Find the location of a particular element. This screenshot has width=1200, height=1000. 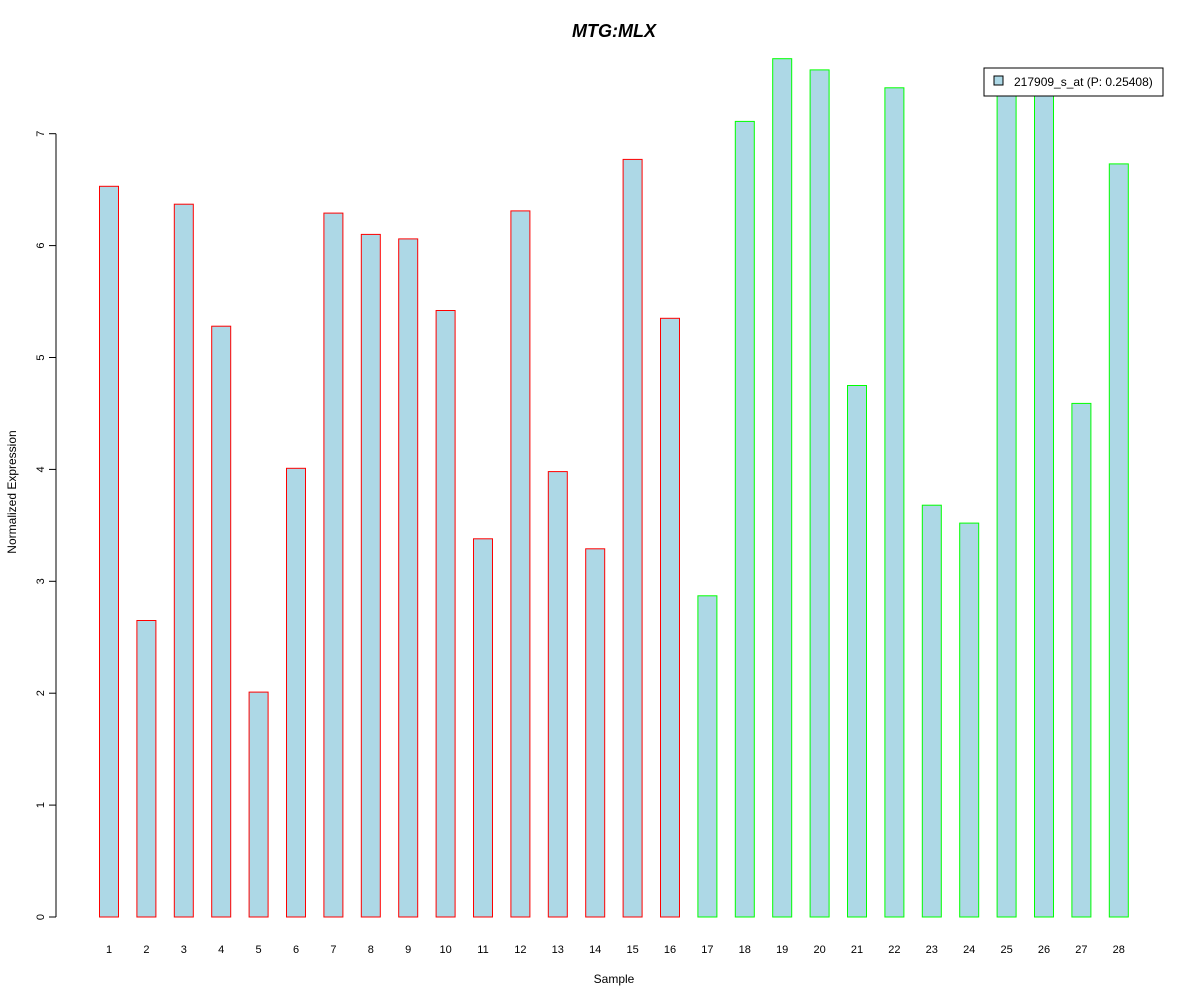

y-tick-label: 6 is located at coordinates (41, 246).